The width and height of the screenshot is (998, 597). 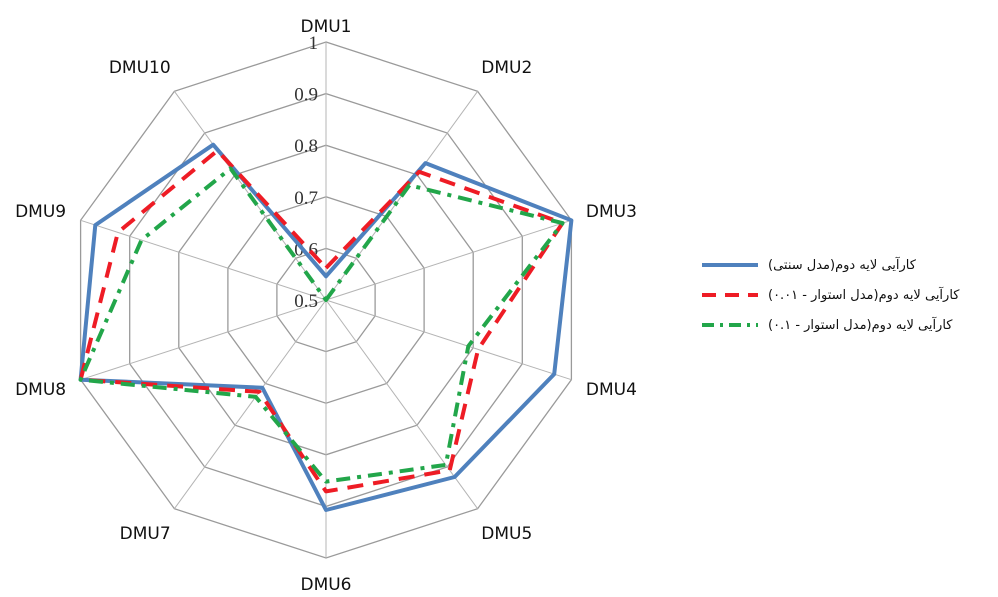 I want to click on category-label-dmu4: DMU4, so click(x=611, y=390).